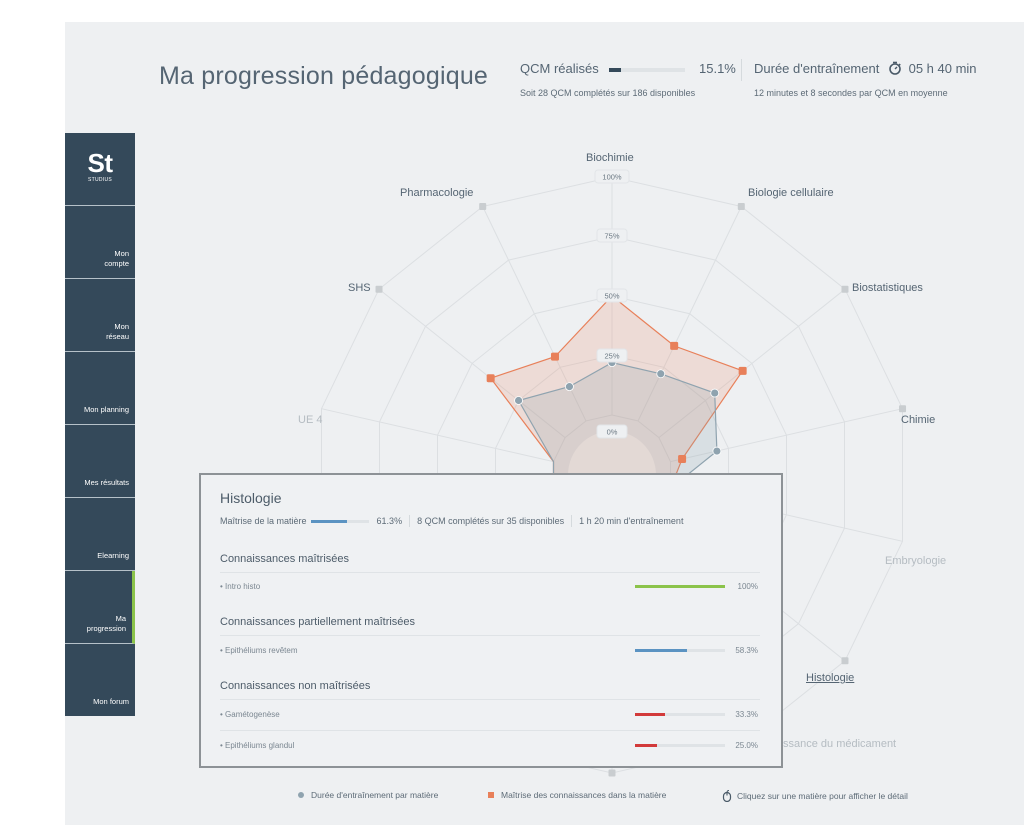 The image size is (1024, 825). What do you see at coordinates (612, 177) in the screenshot?
I see `tick-100: 100%` at bounding box center [612, 177].